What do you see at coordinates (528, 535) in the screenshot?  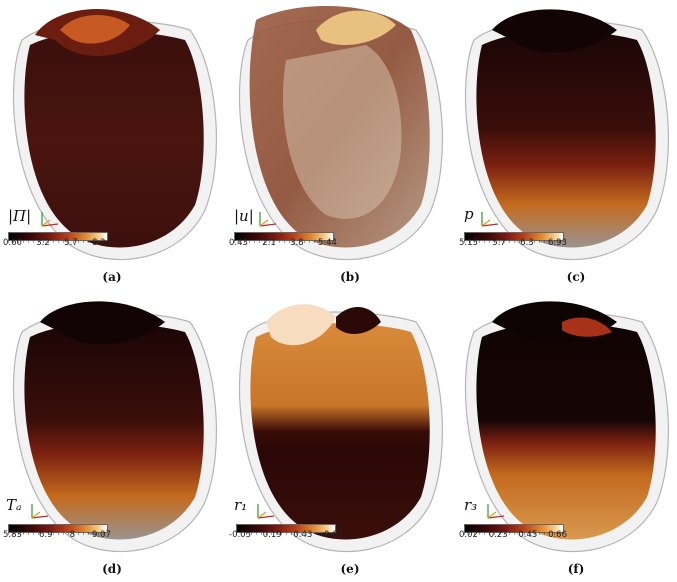 I see `tick-label: 0.45` at bounding box center [528, 535].